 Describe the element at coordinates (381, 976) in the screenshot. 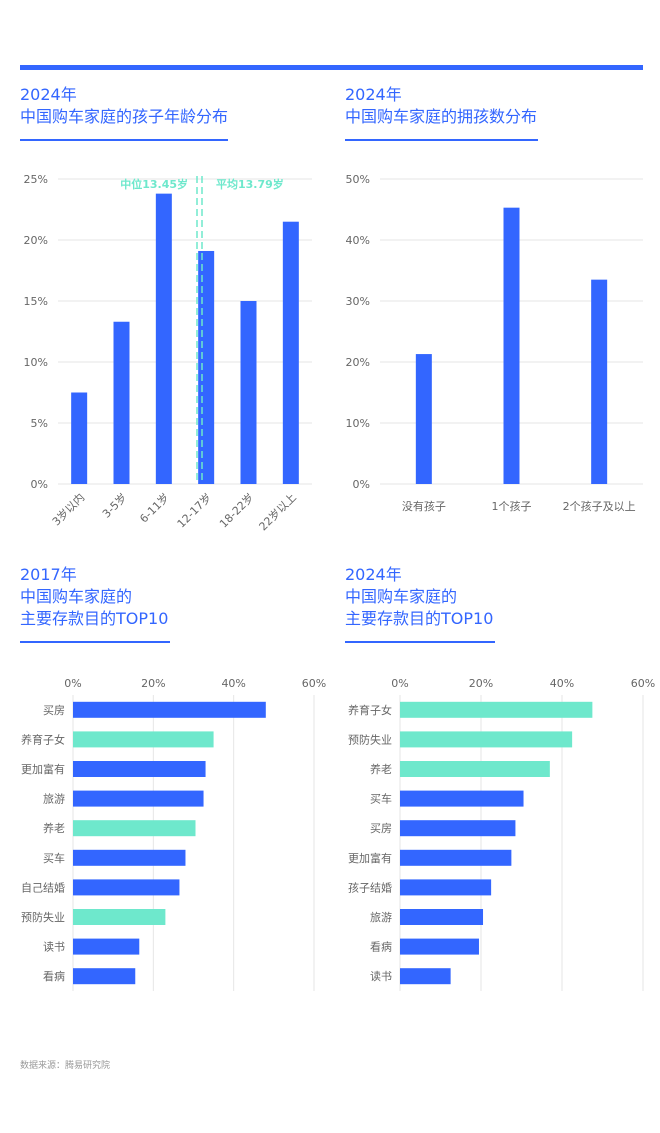

I see `savings-2024-chart-category-label: 读书` at that location.